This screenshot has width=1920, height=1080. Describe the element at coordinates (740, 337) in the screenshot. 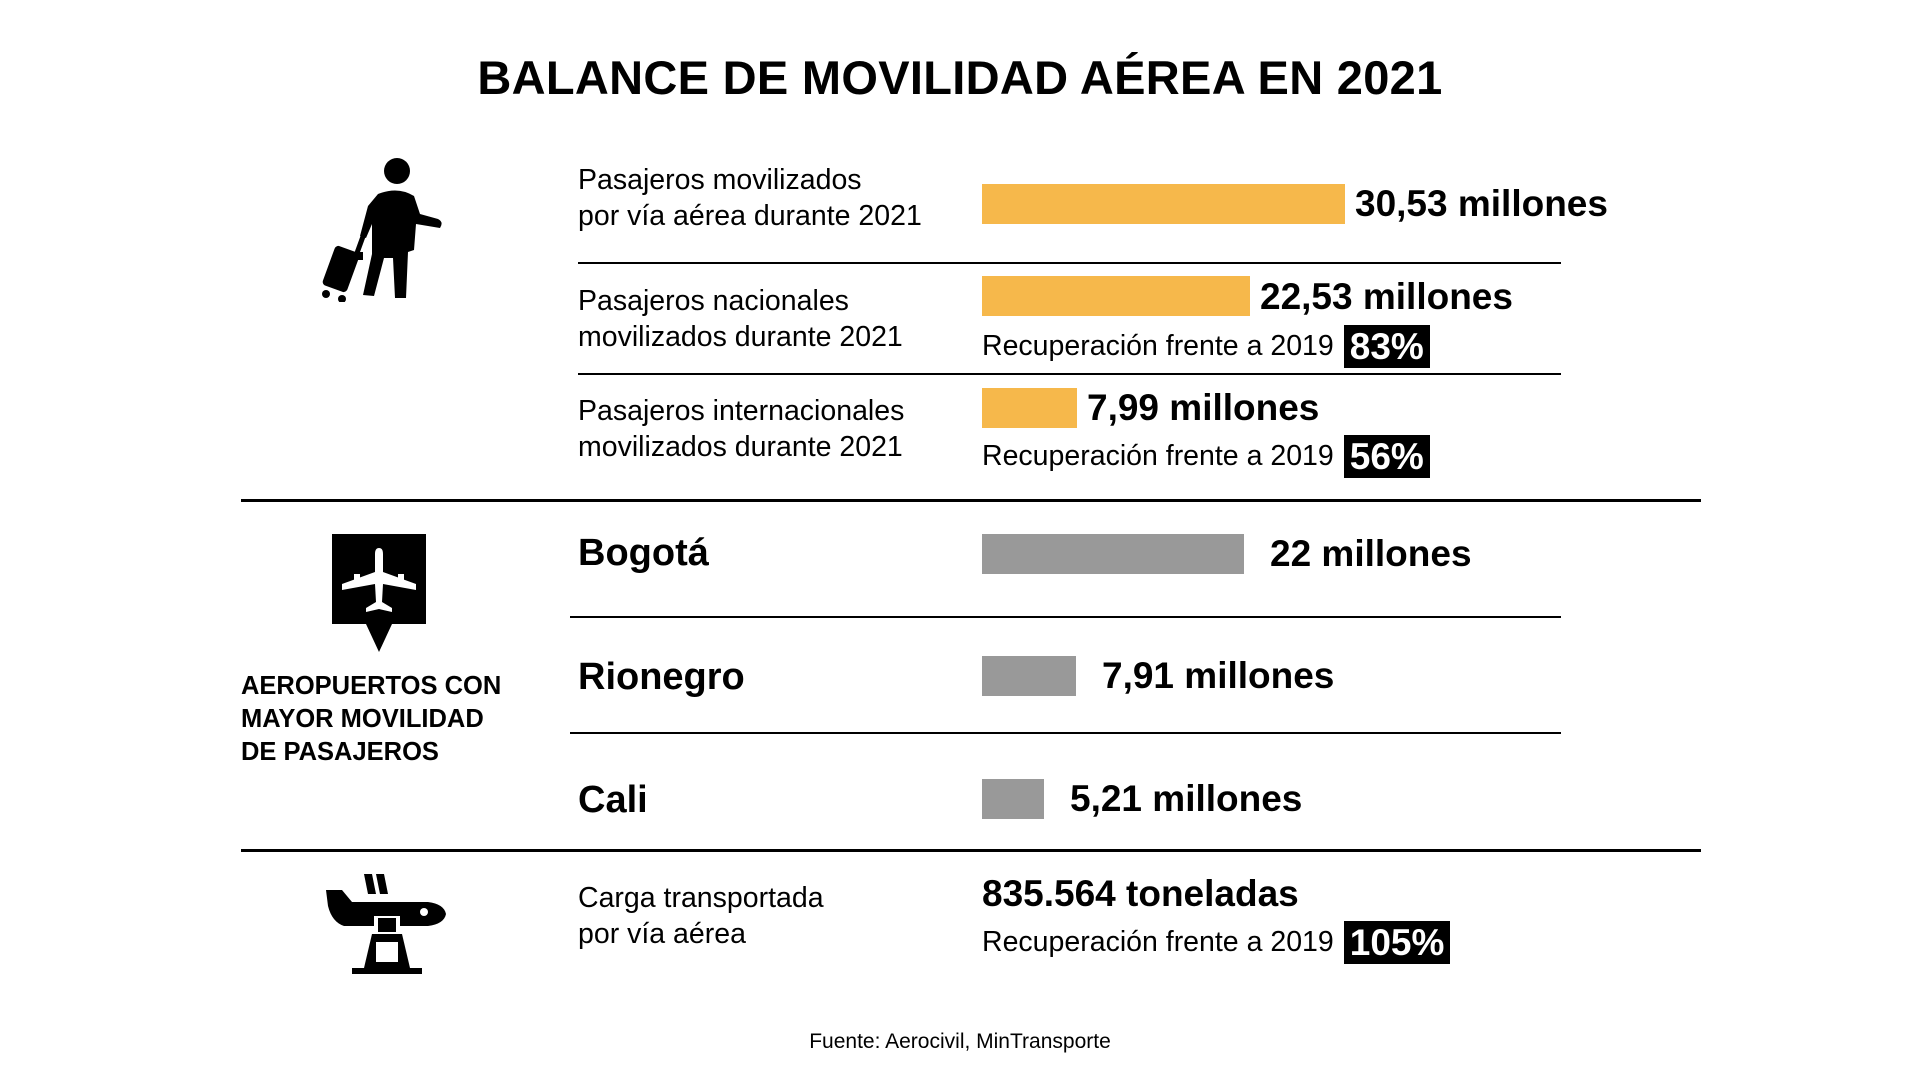

I see `national-passengers-label-line2: movilizados durante 2021` at that location.